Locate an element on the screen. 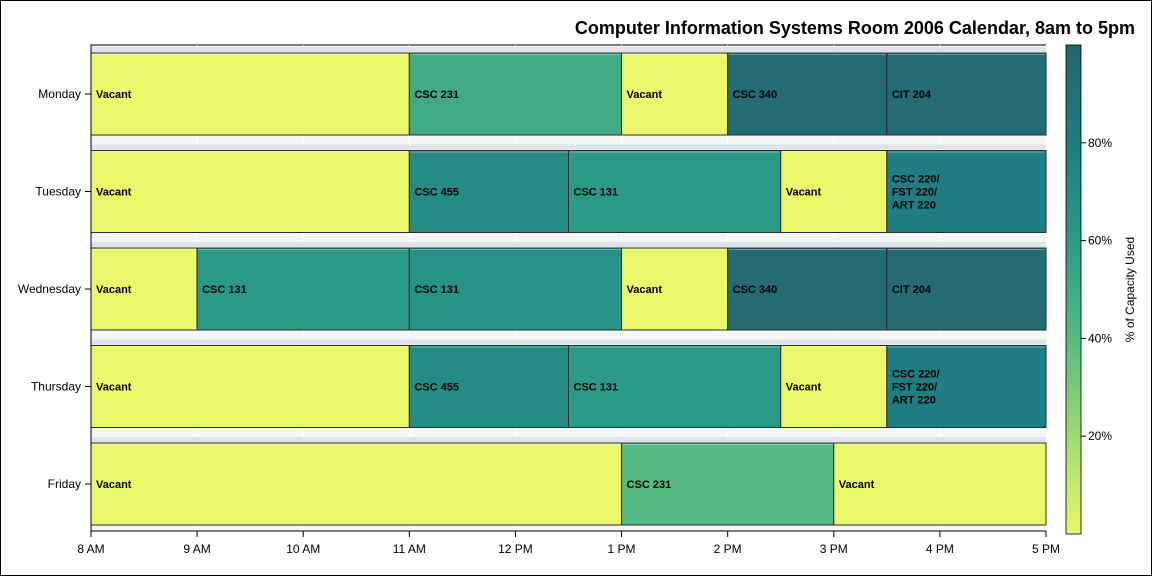 This screenshot has height=576, width=1152. x-tick-label: 10 AM is located at coordinates (303, 549).